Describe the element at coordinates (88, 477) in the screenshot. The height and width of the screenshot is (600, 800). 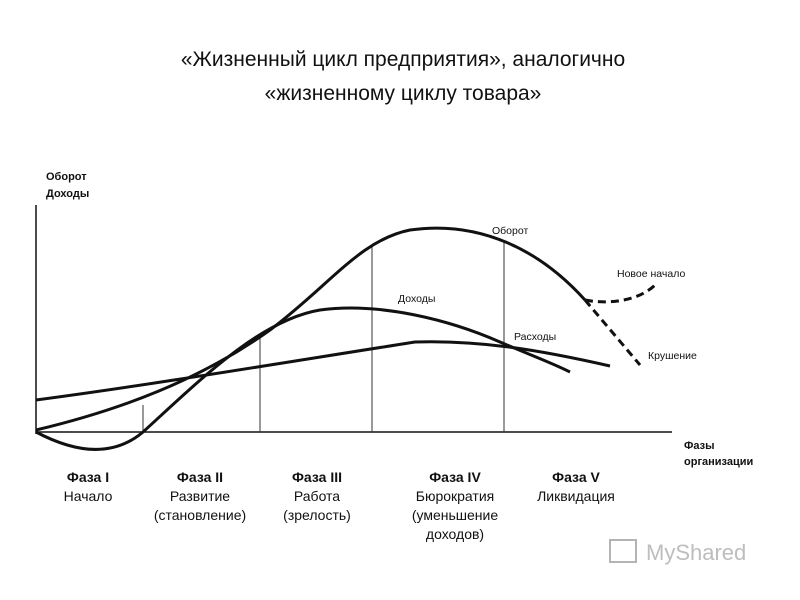
I see `phase-name: Фаза I` at that location.